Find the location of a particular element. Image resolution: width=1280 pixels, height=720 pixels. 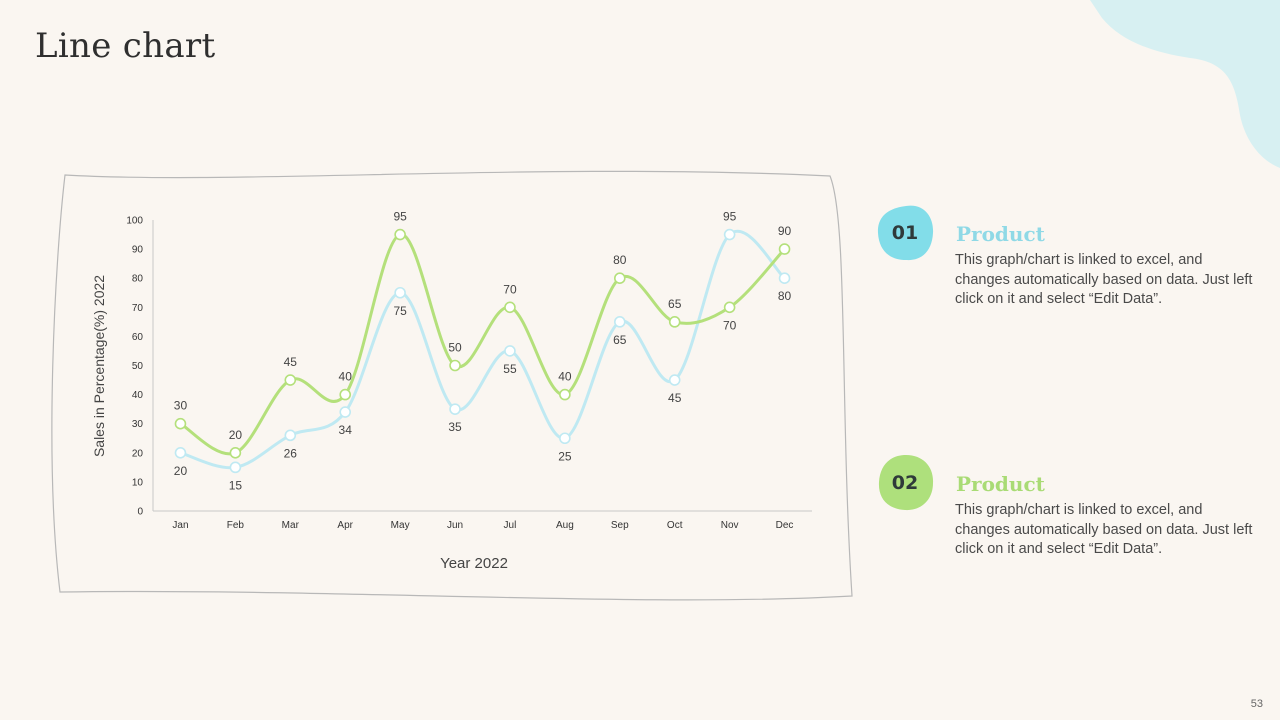

y-axis-title: Sales in Percentage(%) 2022 is located at coordinates (99, 366).